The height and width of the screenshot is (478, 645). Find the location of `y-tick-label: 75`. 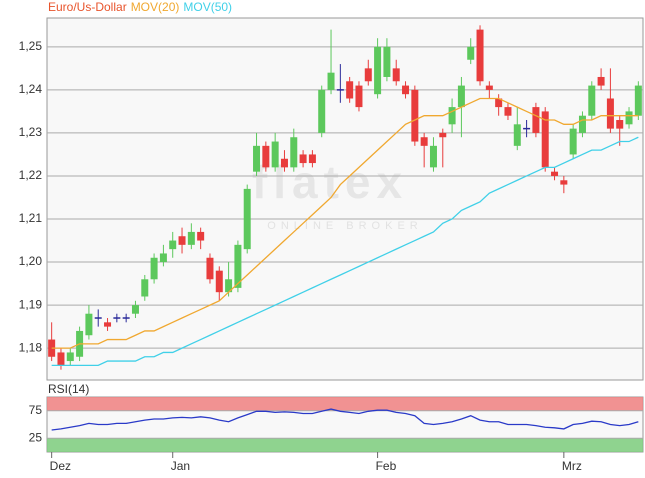

y-tick-label: 75 is located at coordinates (36, 410).